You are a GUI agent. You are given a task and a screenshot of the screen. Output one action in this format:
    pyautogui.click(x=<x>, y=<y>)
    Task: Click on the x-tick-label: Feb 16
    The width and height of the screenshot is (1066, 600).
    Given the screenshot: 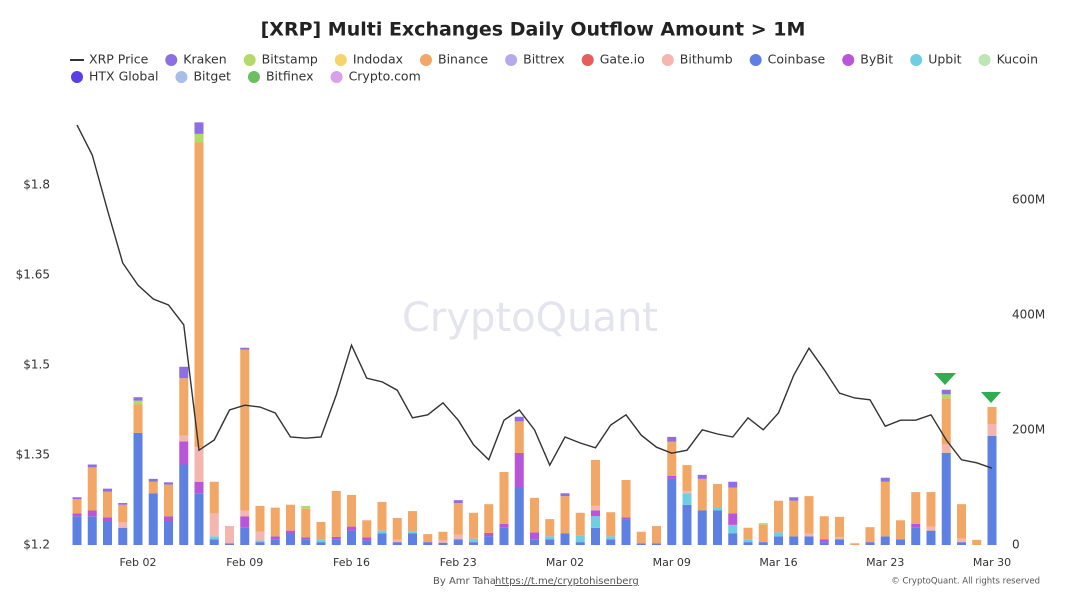 What is the action you would take?
    pyautogui.click(x=351, y=562)
    